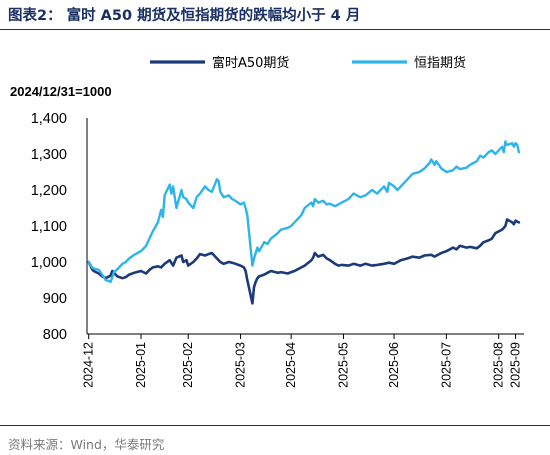 This screenshot has height=455, width=550. Describe the element at coordinates (89, 365) in the screenshot. I see `x-tick-label: 2024-12` at that location.